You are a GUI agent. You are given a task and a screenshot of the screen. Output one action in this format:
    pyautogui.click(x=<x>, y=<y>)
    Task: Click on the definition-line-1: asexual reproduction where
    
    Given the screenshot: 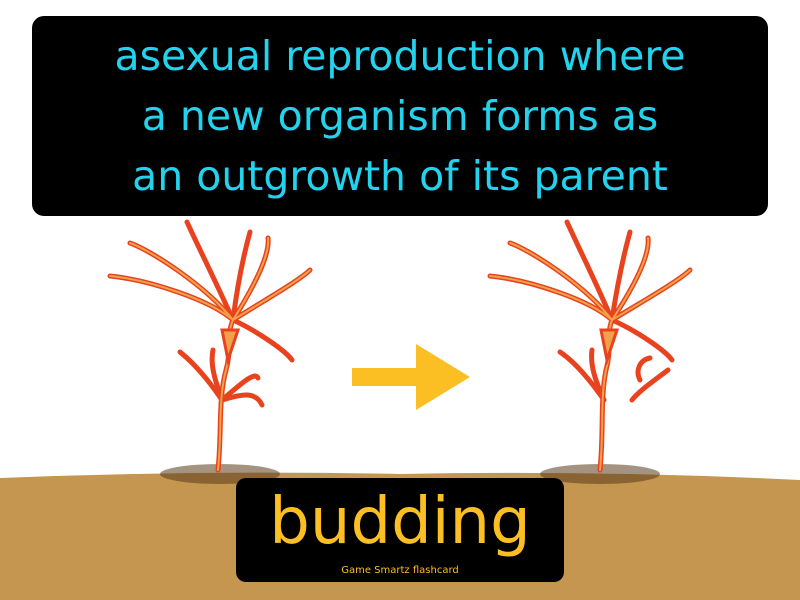 What is the action you would take?
    pyautogui.click(x=400, y=56)
    